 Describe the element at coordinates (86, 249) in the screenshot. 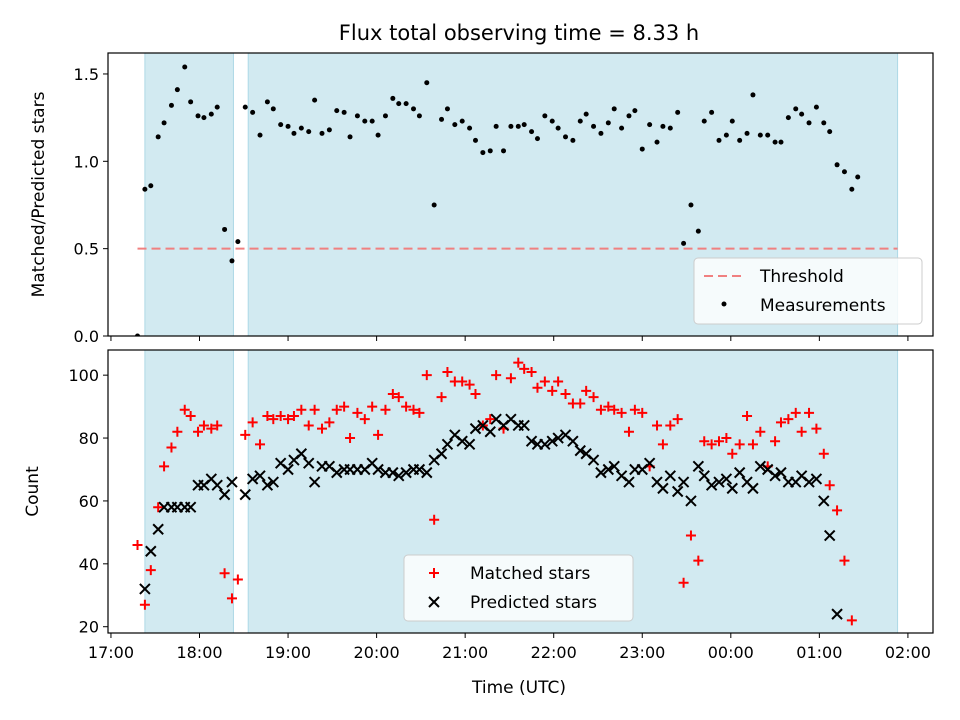

I see `y-tick-label: 0.5` at that location.